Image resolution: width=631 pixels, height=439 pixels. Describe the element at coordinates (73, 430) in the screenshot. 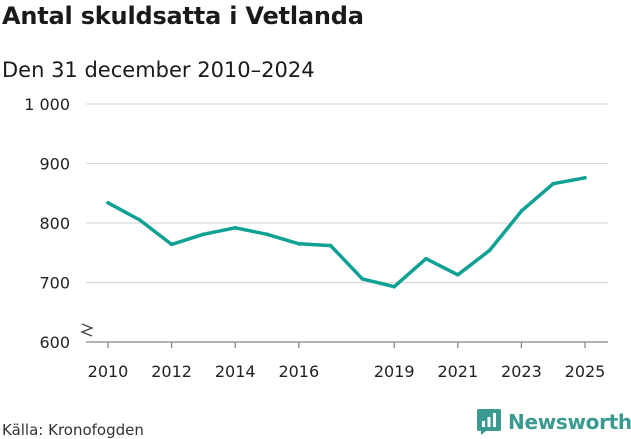

I see `source-note: Källa: Kronofogden` at that location.